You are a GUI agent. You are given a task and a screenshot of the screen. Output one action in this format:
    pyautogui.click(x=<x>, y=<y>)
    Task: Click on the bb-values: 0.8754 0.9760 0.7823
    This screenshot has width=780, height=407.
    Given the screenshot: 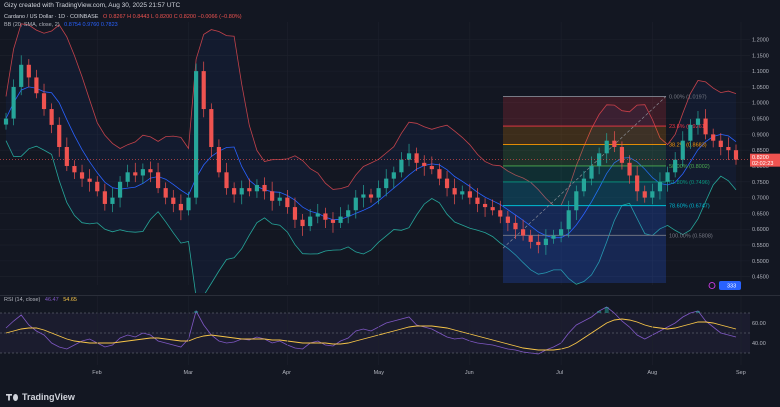 What is the action you would take?
    pyautogui.click(x=91, y=25)
    